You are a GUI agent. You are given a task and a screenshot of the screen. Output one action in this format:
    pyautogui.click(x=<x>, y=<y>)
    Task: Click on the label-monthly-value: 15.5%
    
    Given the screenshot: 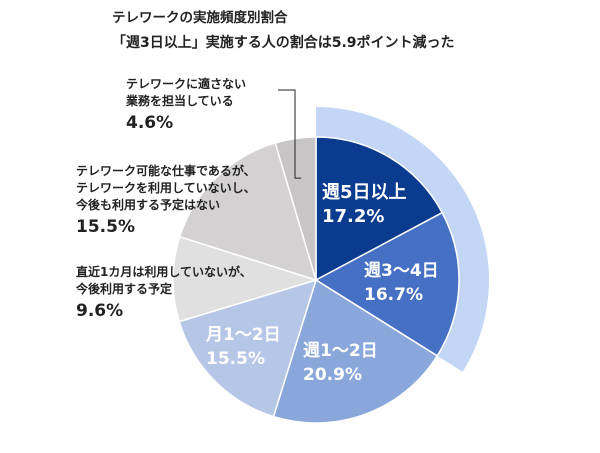 What is the action you would take?
    pyautogui.click(x=235, y=359)
    